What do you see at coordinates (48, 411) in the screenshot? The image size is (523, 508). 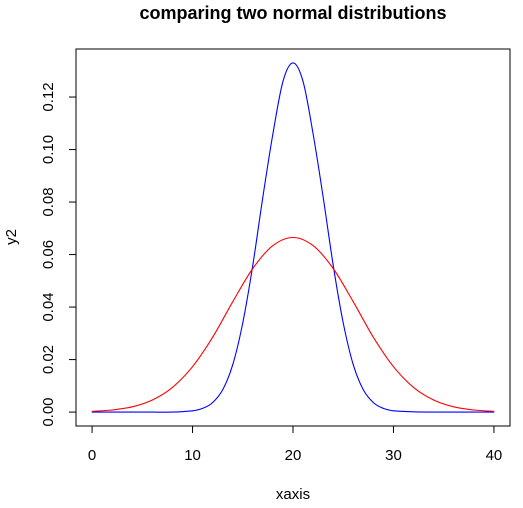 I see `y-tick-label: 0.00` at bounding box center [48, 411].